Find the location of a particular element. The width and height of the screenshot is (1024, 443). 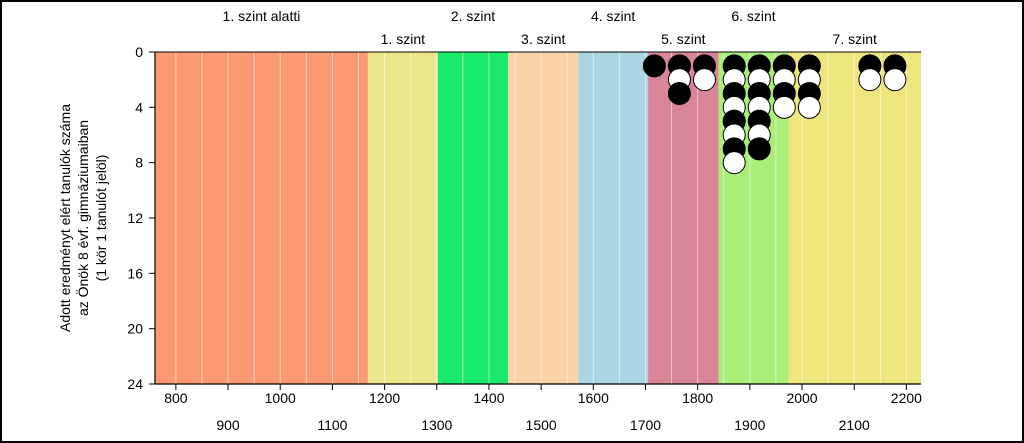

y-axis-label-line: (1 kör 1 tanulót jelöl) is located at coordinates (101, 218).